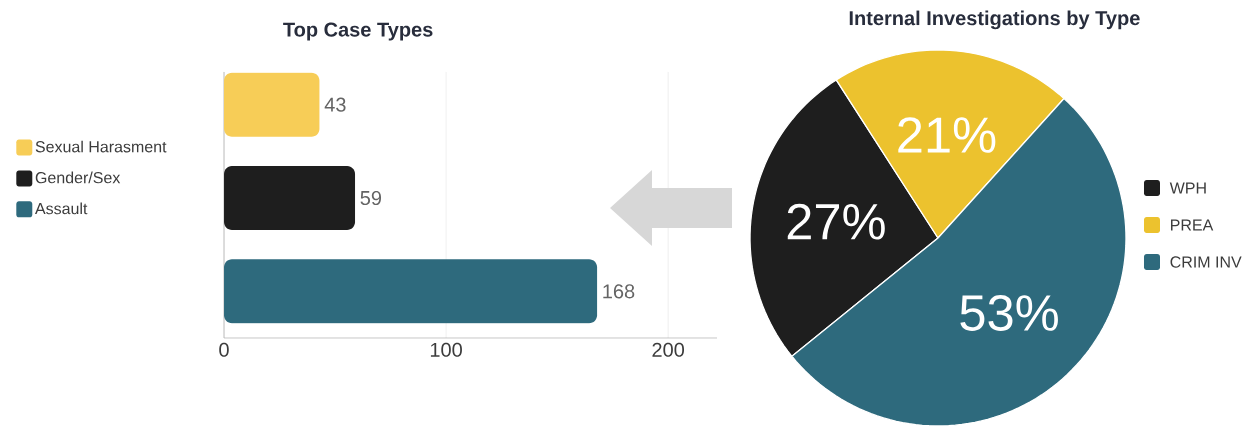  Describe the element at coordinates (1187, 188) in the screenshot. I see `legend-label: WPH` at that location.